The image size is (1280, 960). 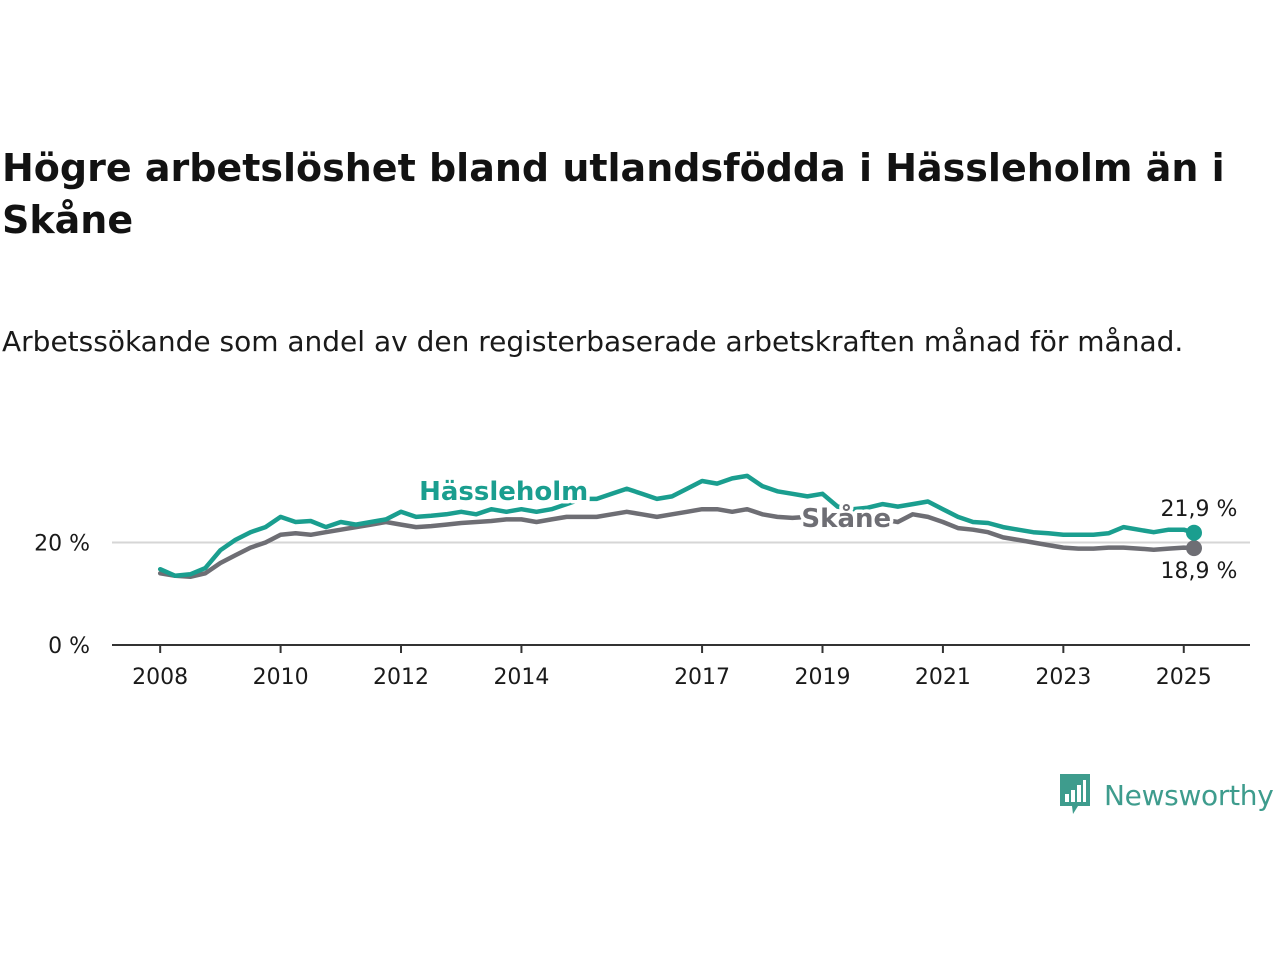 I want to click on x-tick-label: 2025, so click(x=1184, y=677).